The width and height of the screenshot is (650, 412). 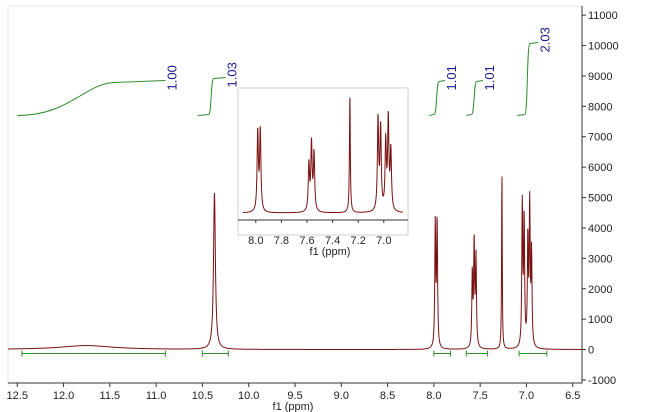 I want to click on y-tick-label: 11000, so click(x=603, y=16).